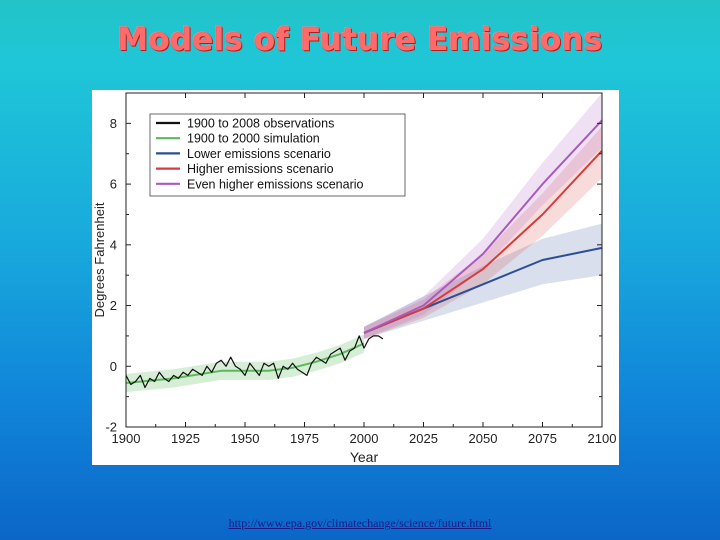  Describe the element at coordinates (259, 154) in the screenshot. I see `legend-label-lower: Lower emissions scenario` at that location.